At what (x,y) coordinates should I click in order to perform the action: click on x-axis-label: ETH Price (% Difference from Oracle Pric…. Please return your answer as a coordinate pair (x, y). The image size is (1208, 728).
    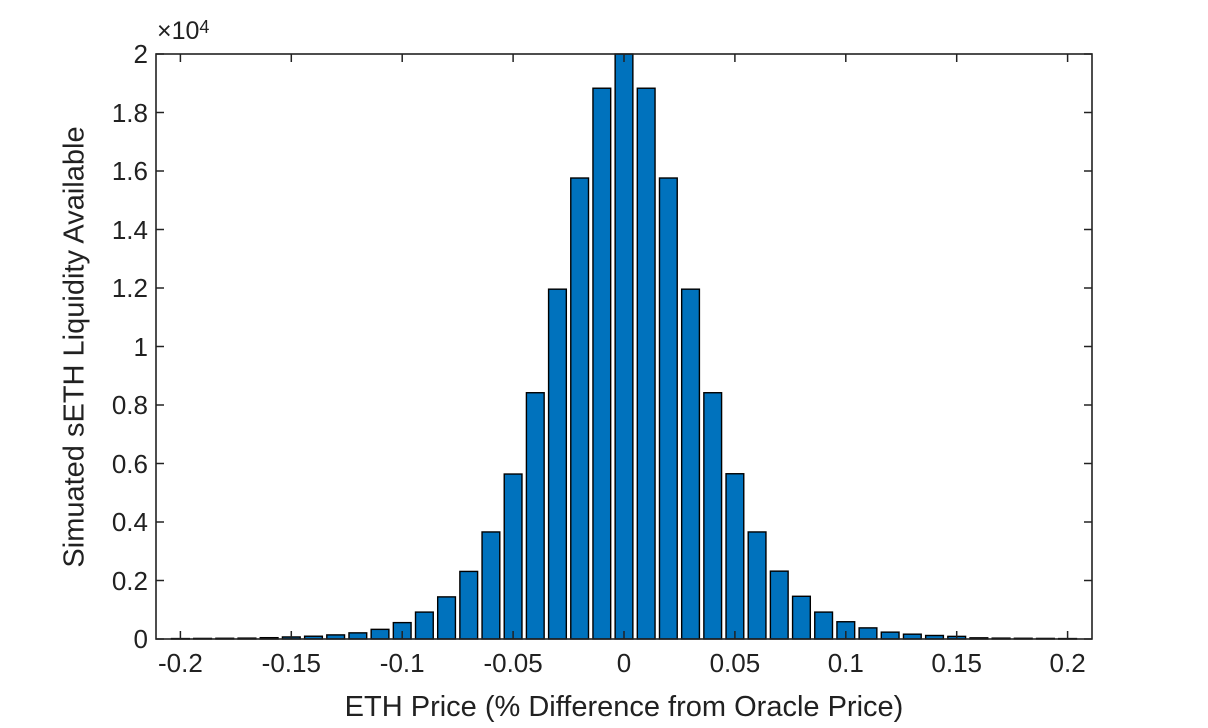
    Looking at the image, I should click on (624, 707).